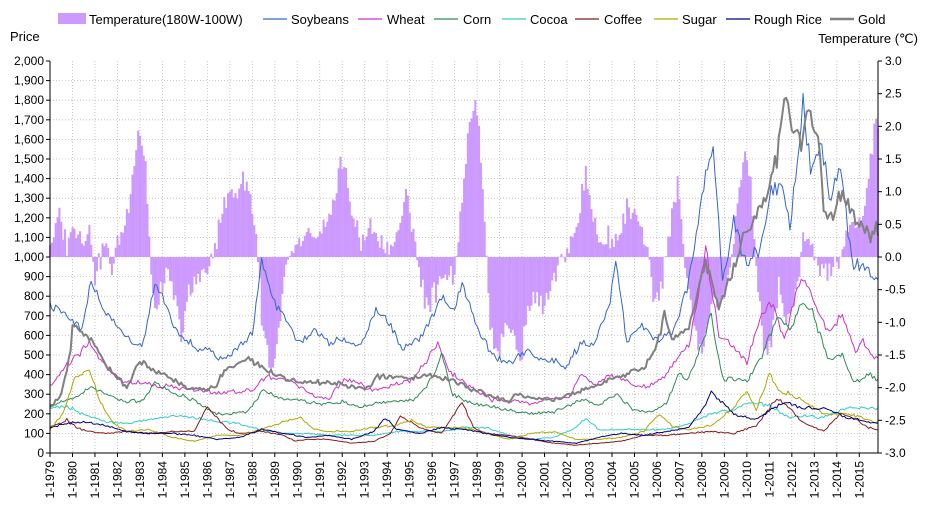 Image resolution: width=928 pixels, height=523 pixels. I want to click on legend-swatch-temperature, so click(72, 18).